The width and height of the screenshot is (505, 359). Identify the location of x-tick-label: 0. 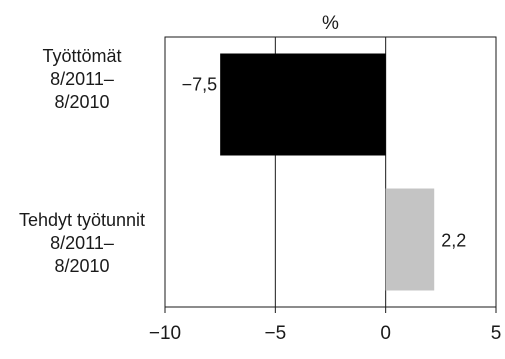
(385, 333).